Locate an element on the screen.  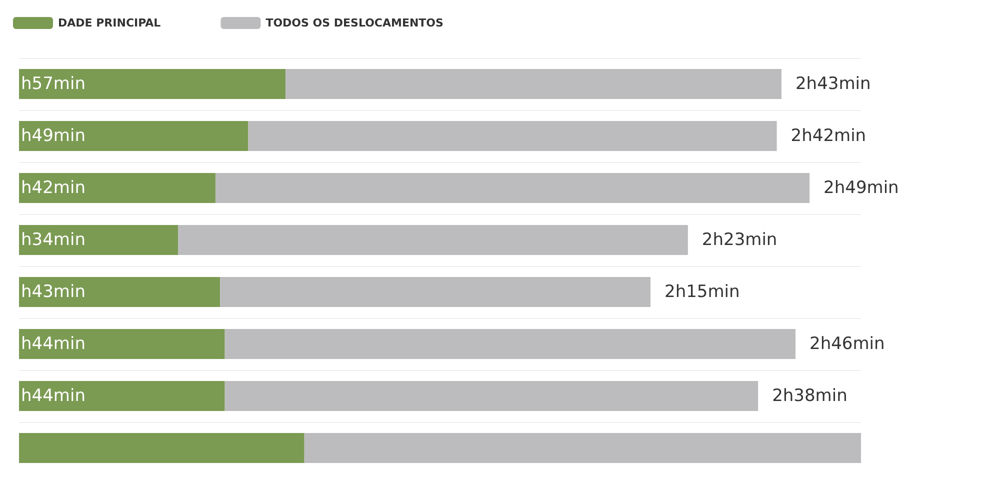
legend-label: TODOS OS DESLOCAMENTOS is located at coordinates (355, 23).